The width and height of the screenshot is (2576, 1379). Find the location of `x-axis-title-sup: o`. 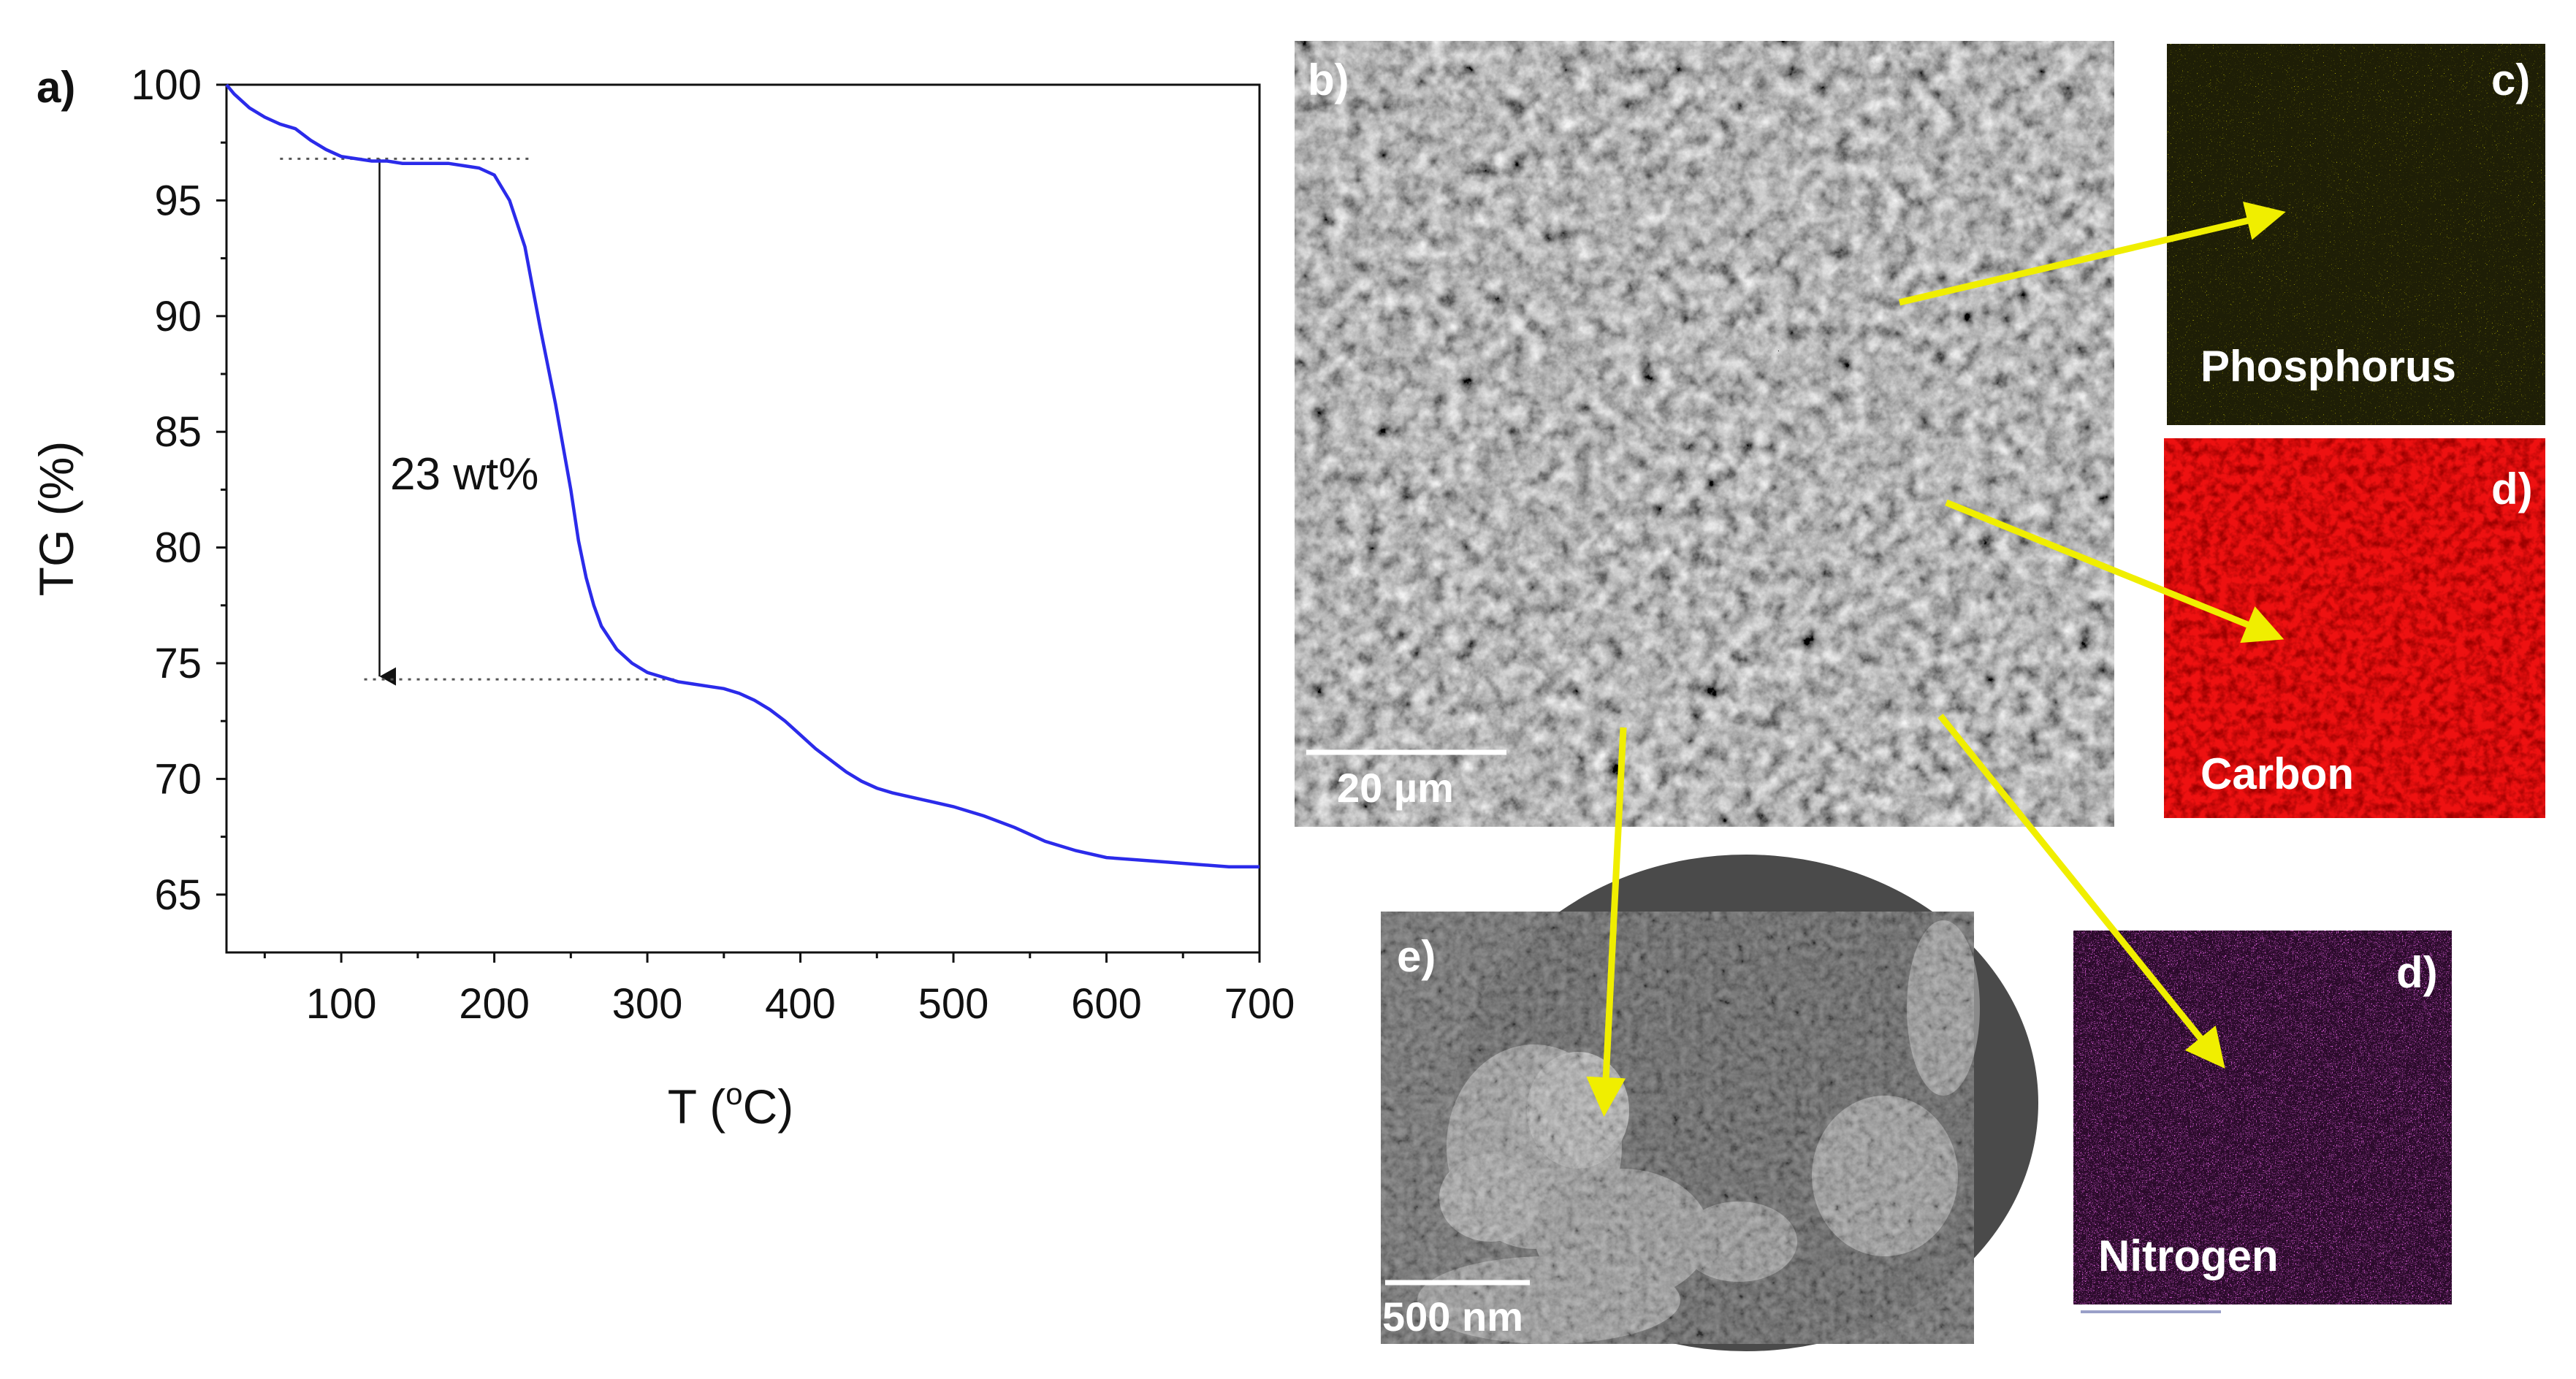

x-axis-title-sup: o is located at coordinates (733, 1094).